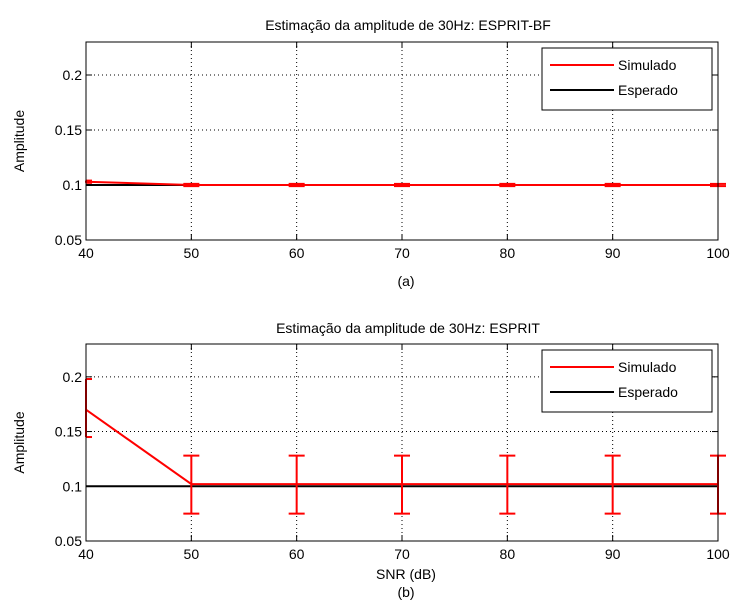  I want to click on chart-title: Estimação da amplitude de 30Hz: ESPRIT, so click(408, 328).